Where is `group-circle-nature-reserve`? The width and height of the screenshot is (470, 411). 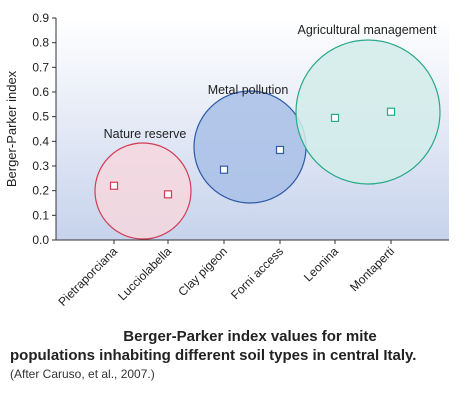
group-circle-nature-reserve is located at coordinates (143, 191).